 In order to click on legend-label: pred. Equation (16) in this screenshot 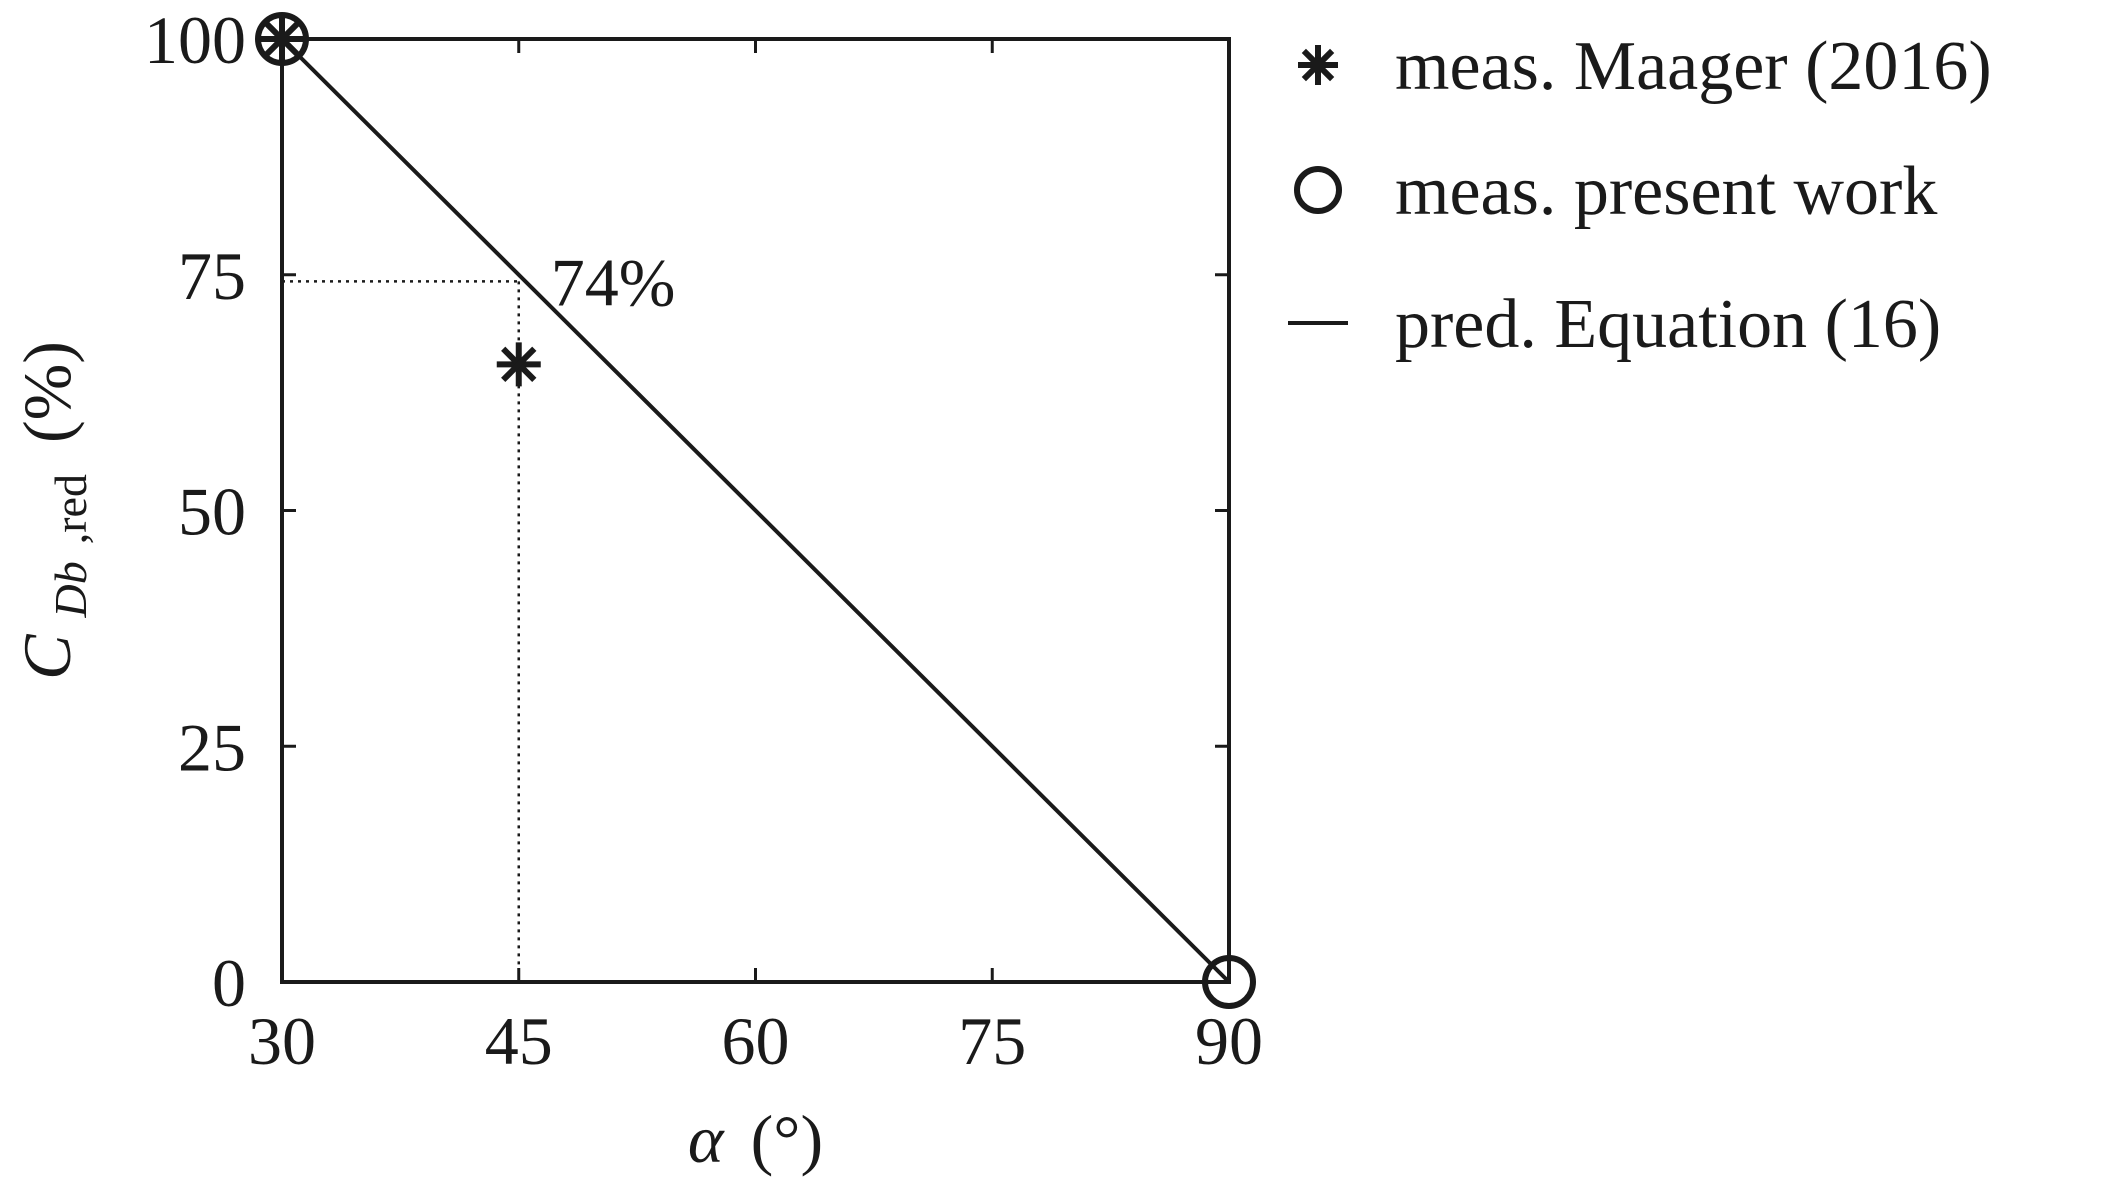, I will do `click(1668, 324)`.